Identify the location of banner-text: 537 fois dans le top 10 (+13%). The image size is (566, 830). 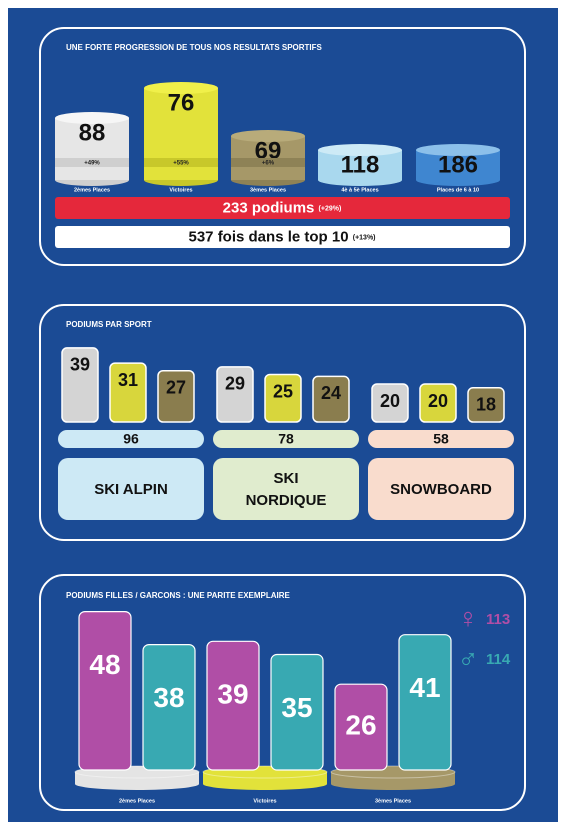
(281, 236).